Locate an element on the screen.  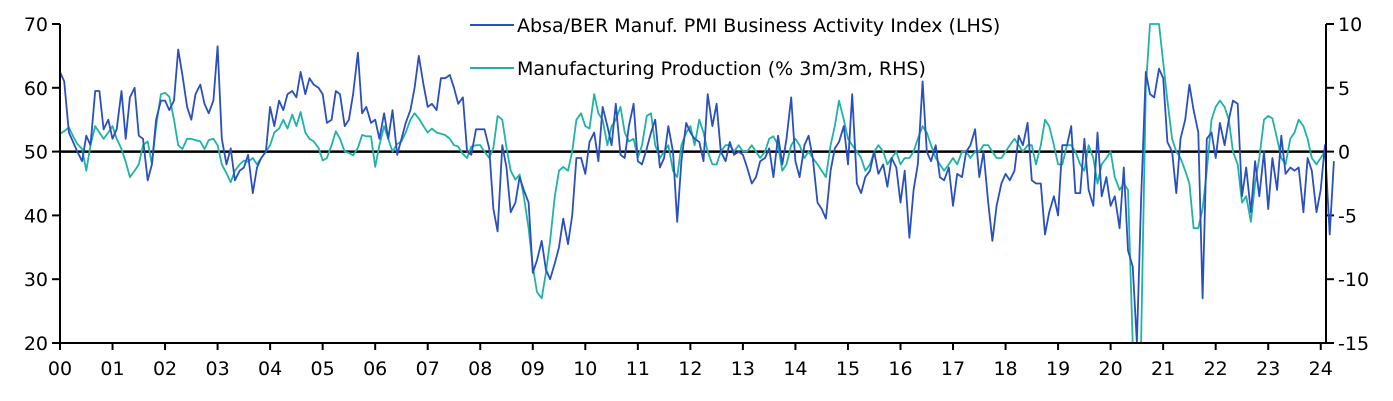
x-tick-label: 00 is located at coordinates (60, 369).